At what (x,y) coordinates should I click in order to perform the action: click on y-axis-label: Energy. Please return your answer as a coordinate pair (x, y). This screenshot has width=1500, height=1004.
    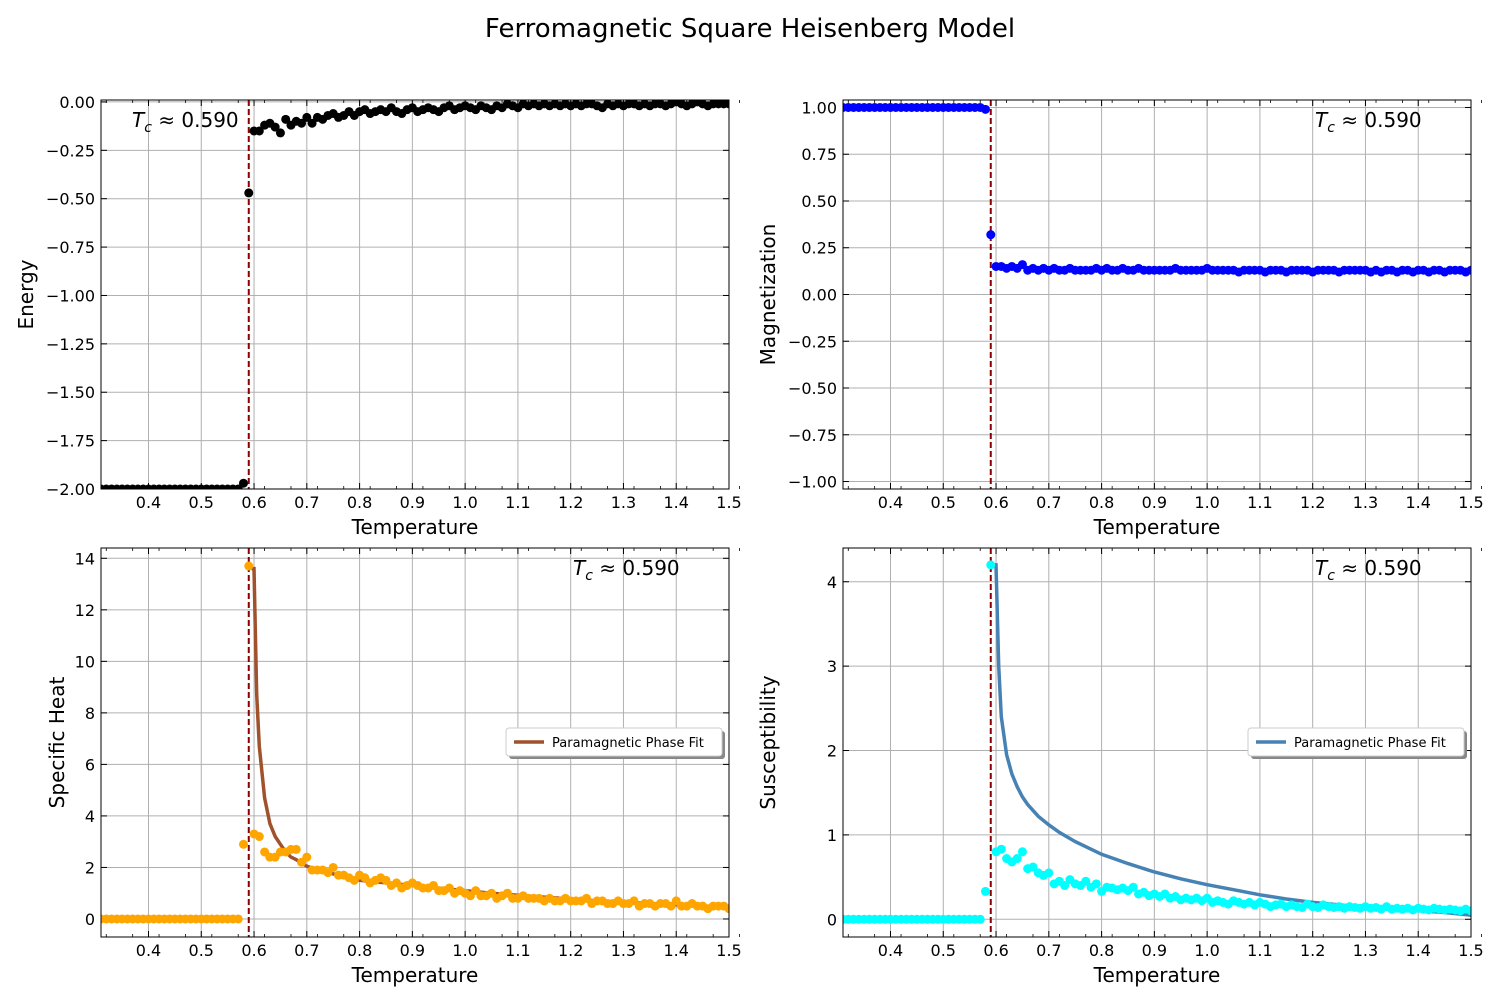
    Looking at the image, I should click on (26, 294).